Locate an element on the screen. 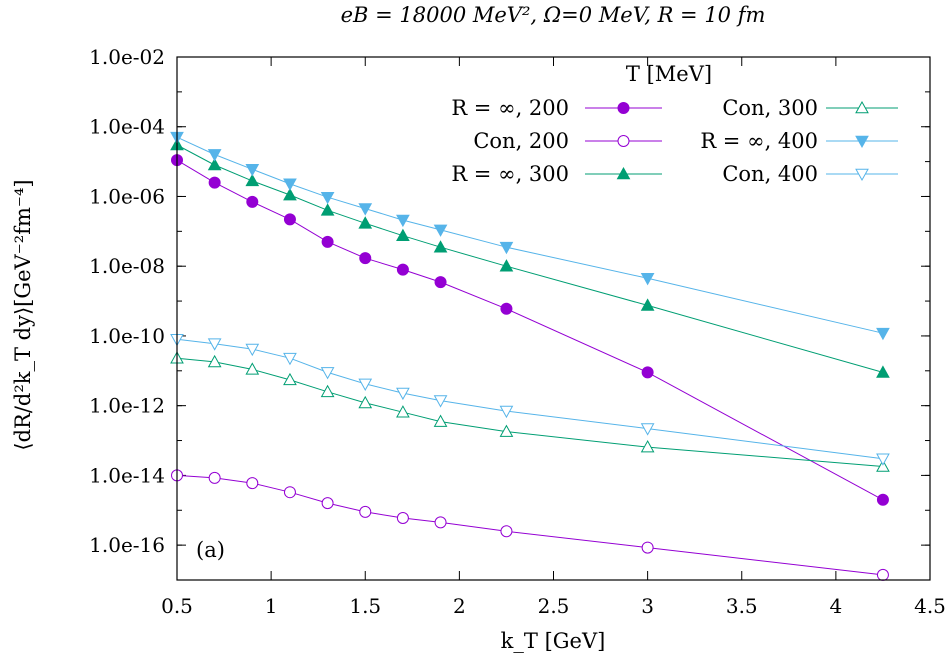  legend-label: R = ∞, 400 is located at coordinates (759, 141).